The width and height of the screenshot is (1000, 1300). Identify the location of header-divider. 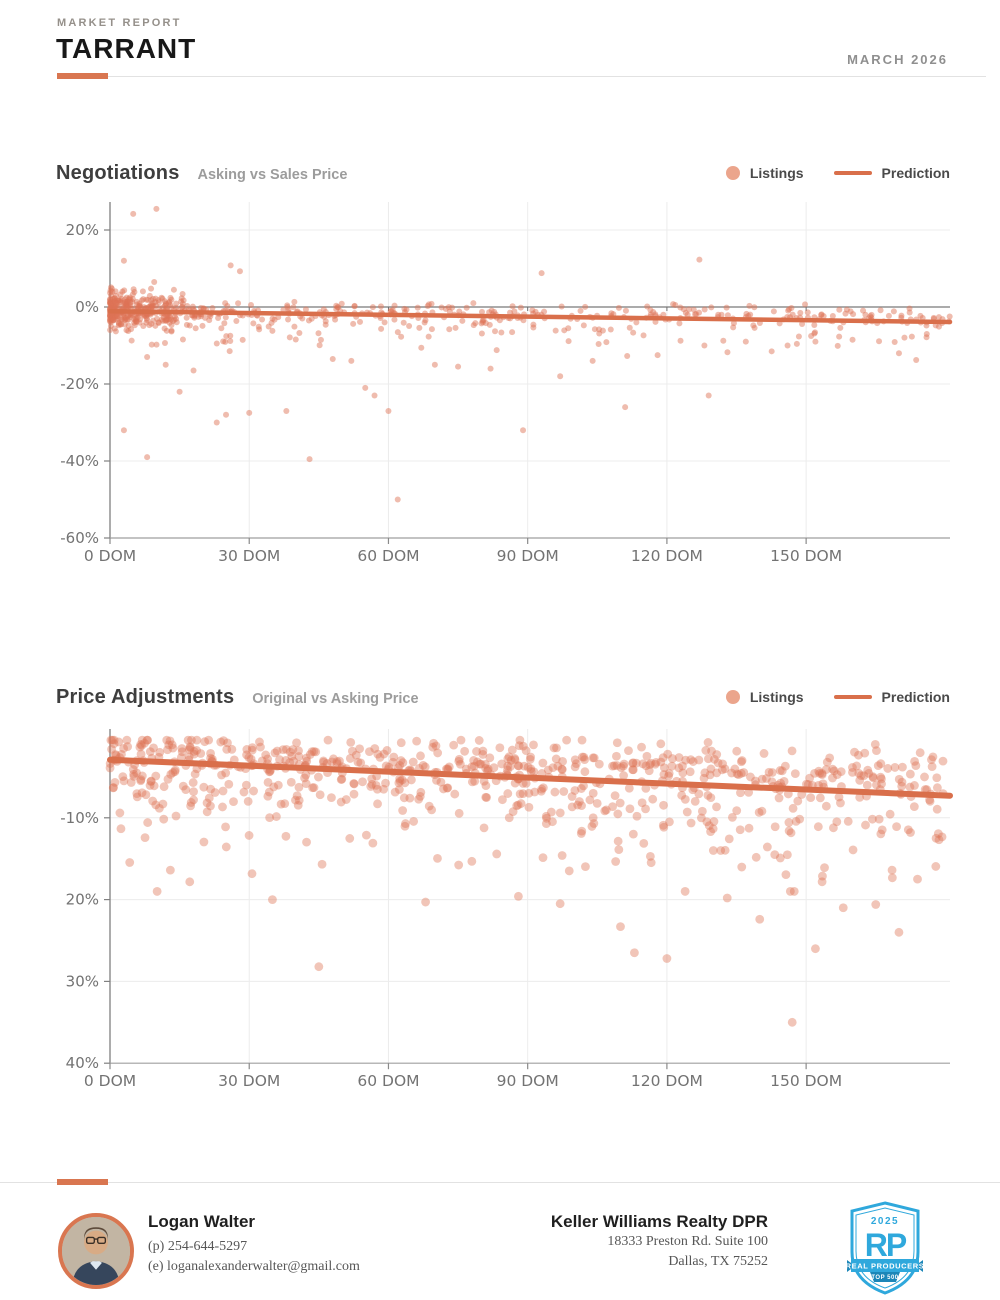
(521, 76).